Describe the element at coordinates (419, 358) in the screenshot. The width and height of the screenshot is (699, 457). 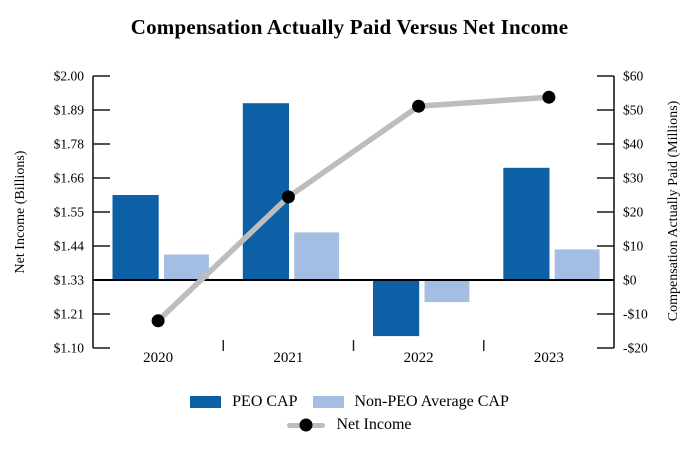
I see `x-axis-category-label: 2022` at that location.